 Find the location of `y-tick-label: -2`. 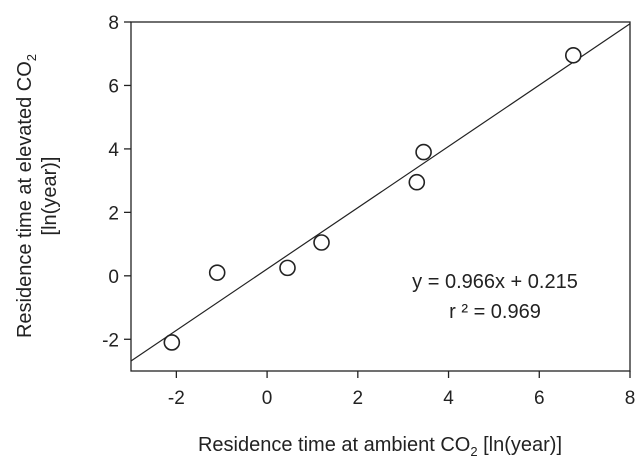

y-tick-label: -2 is located at coordinates (110, 340).